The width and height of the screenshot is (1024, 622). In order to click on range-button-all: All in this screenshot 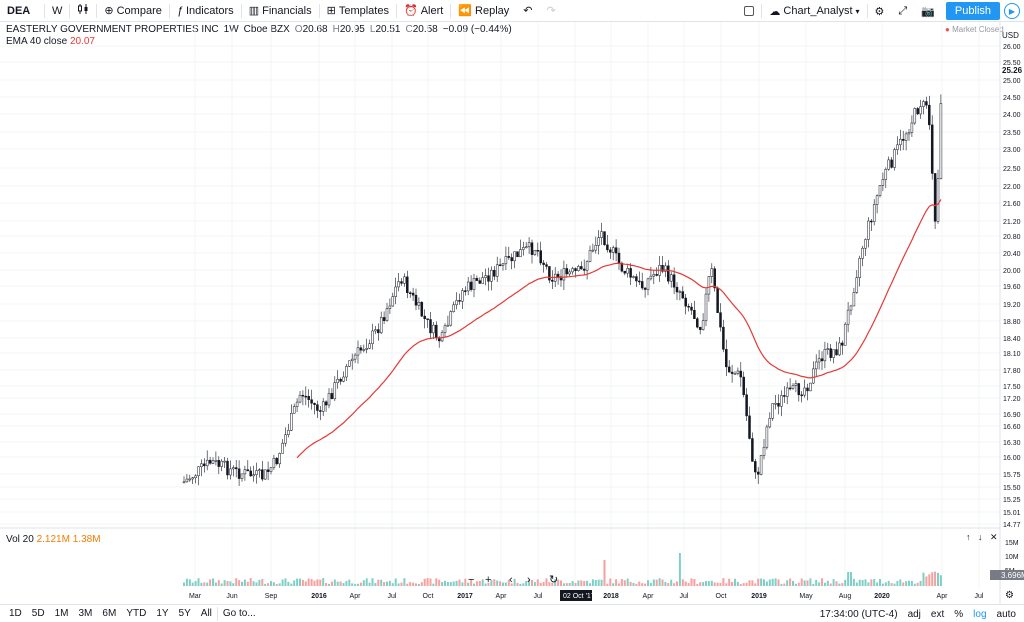, I will do `click(206, 613)`.